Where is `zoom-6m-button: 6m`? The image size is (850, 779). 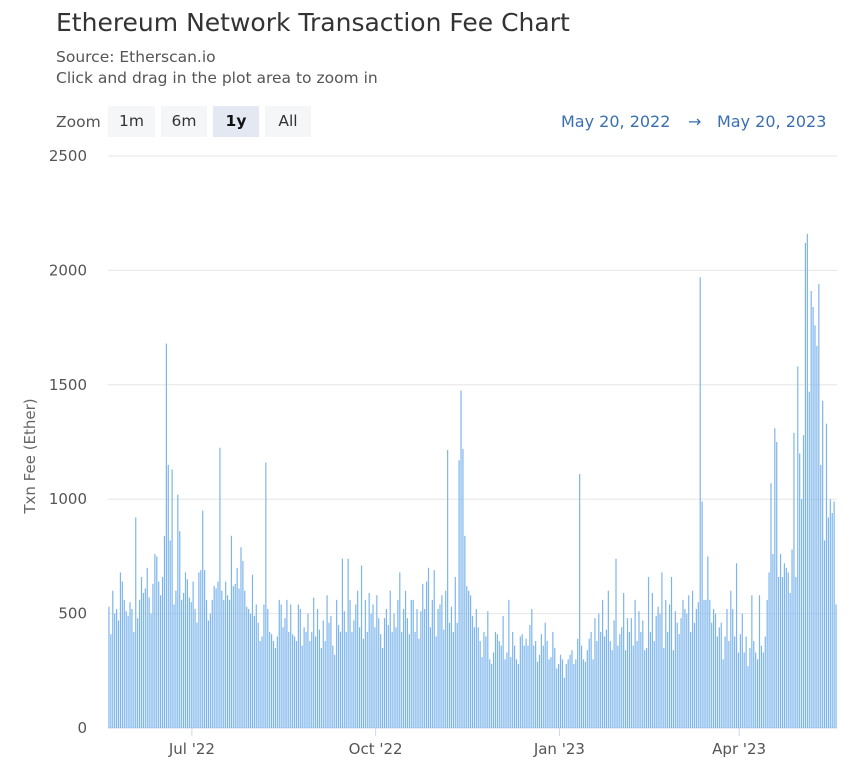 zoom-6m-button: 6m is located at coordinates (184, 121).